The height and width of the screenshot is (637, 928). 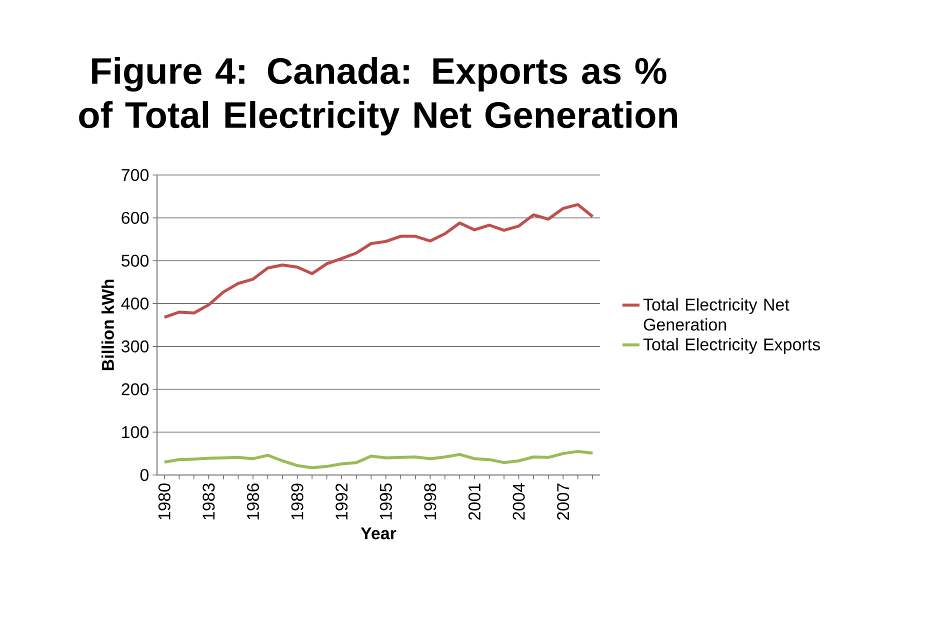 What do you see at coordinates (518, 501) in the screenshot?
I see `x-tick-label: 2004` at bounding box center [518, 501].